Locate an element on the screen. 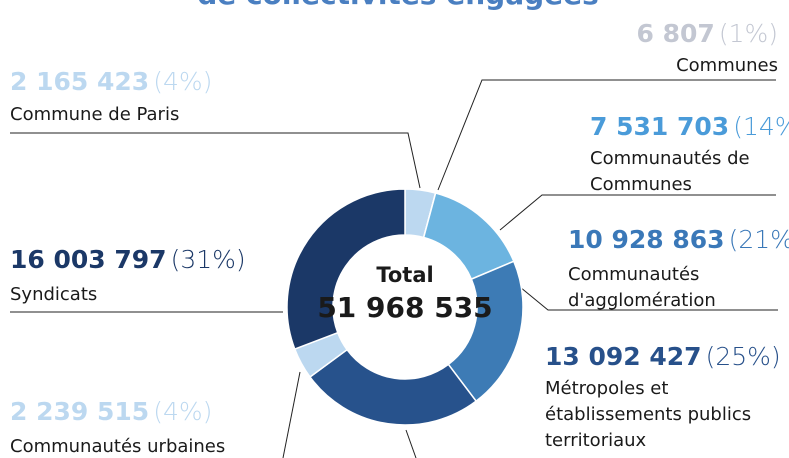  value-label: 2 239 515 (4%) is located at coordinates (111, 411).